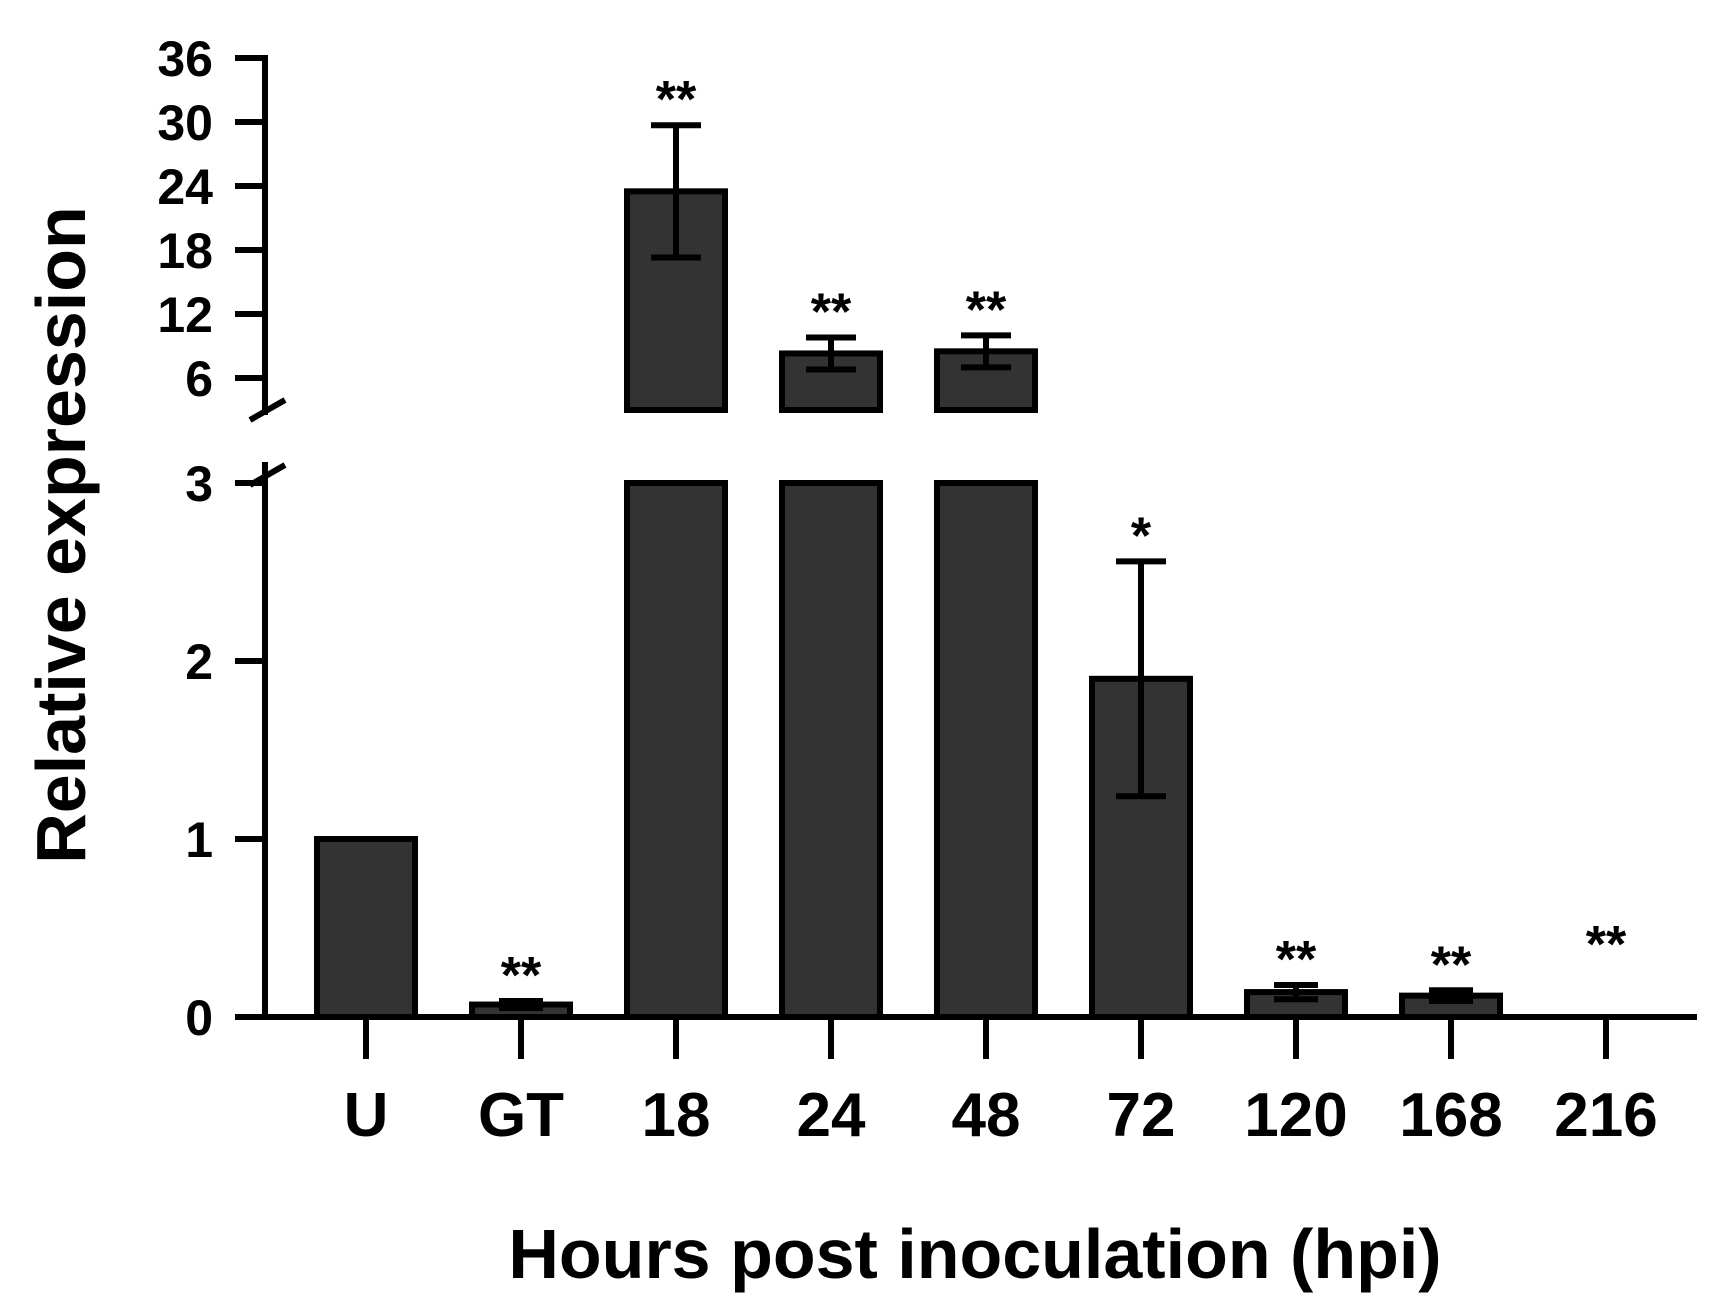 This screenshot has width=1733, height=1316. I want to click on y-tick-label: 18, so click(185, 251).